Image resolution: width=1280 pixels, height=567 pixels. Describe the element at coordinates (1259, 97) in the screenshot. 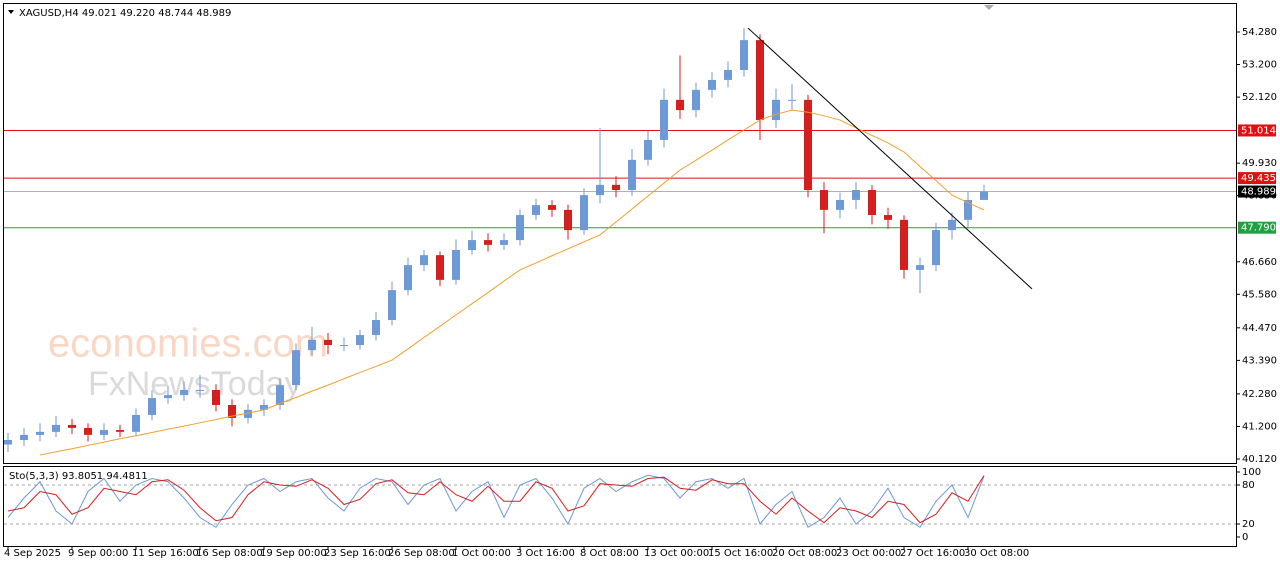

I see `y-tick-label: 52.120` at that location.